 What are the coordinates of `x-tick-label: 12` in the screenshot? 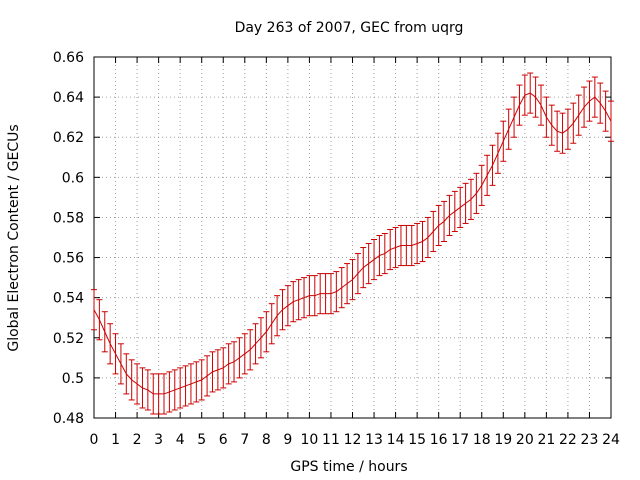 It's located at (353, 440).